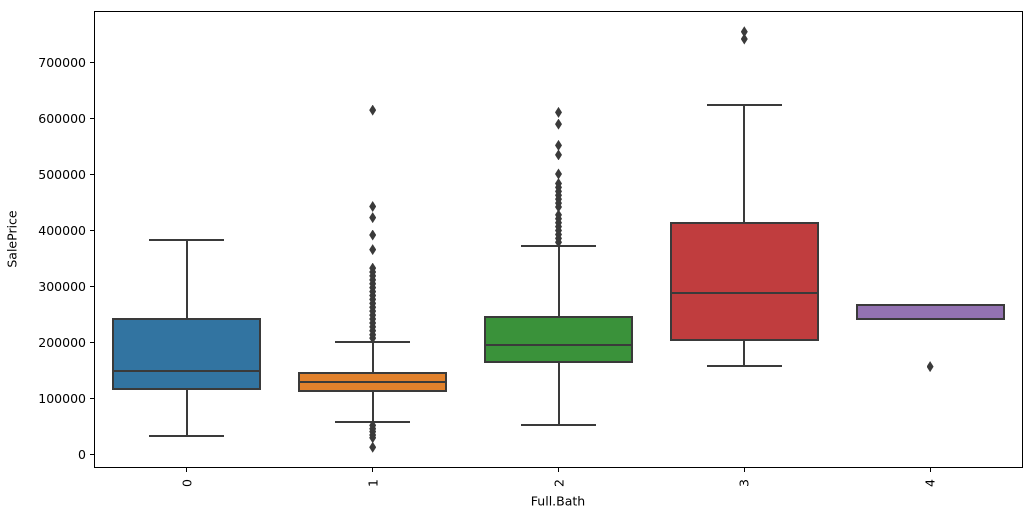 The height and width of the screenshot is (520, 1031). What do you see at coordinates (12, 239) in the screenshot?
I see `y-axis-label: SalePrice` at bounding box center [12, 239].